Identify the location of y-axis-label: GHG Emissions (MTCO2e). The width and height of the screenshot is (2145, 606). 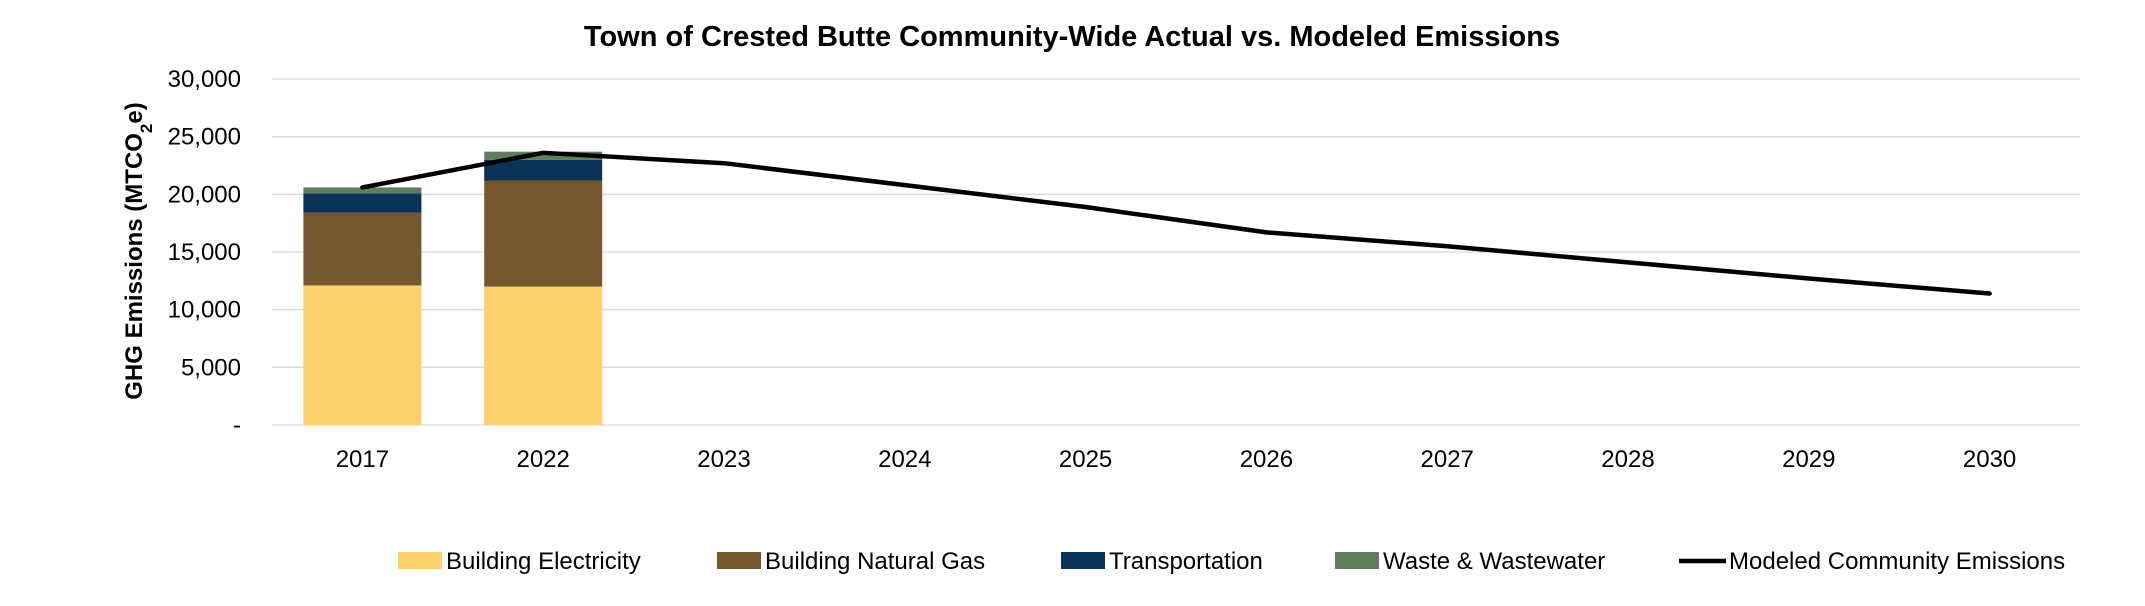
(138, 251).